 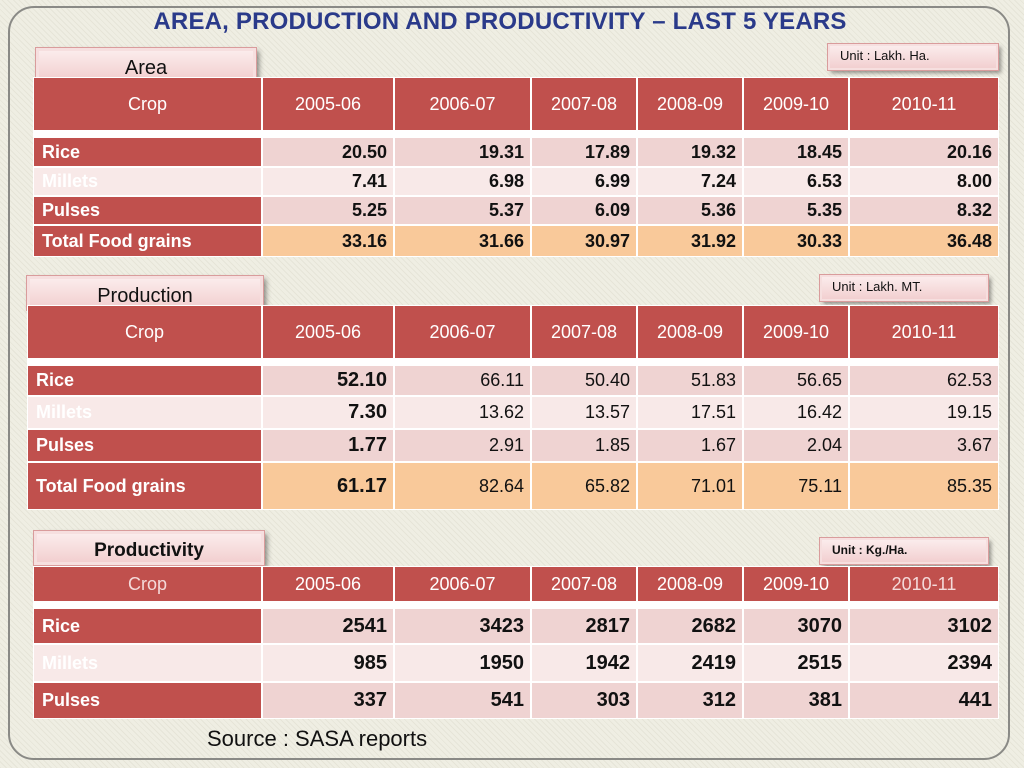 I want to click on production-header-year: 2008-09, so click(x=690, y=332).